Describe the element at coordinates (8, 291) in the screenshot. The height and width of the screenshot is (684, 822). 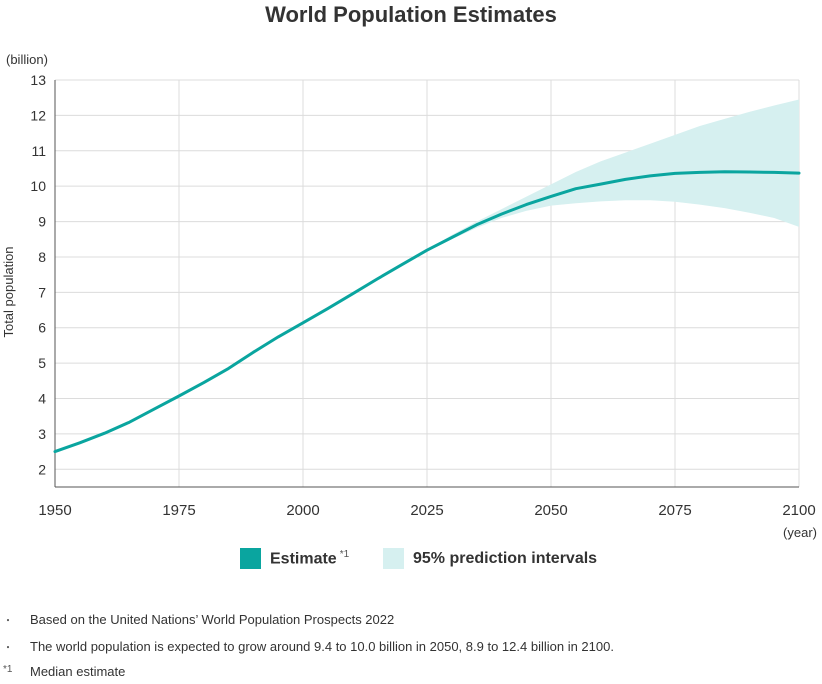
I see `y-axis-label: Total population` at that location.